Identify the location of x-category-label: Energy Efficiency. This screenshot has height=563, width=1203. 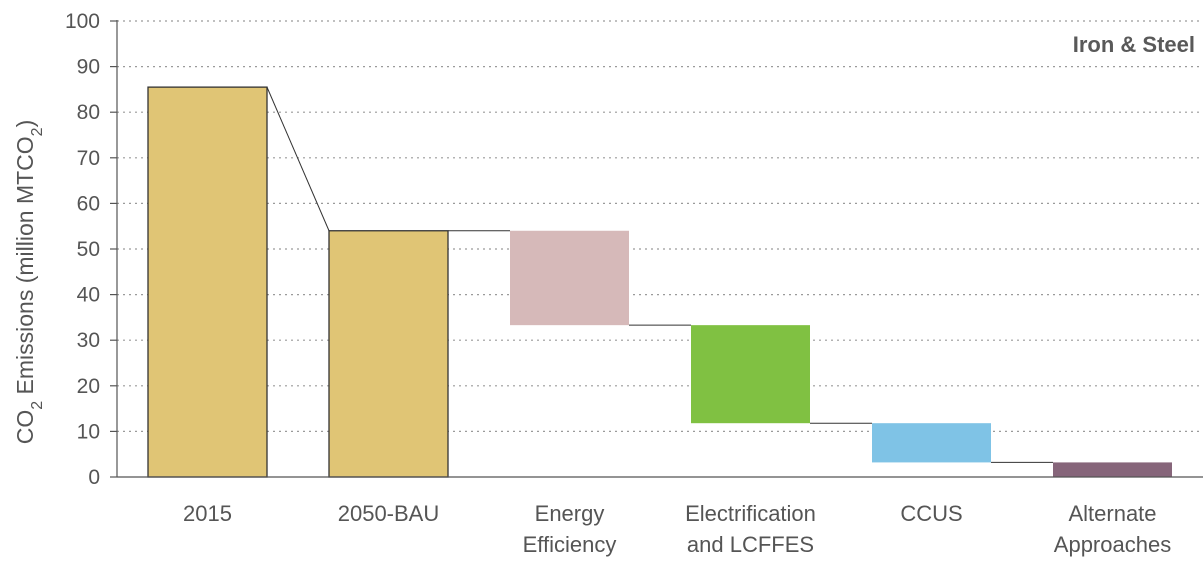
(570, 529).